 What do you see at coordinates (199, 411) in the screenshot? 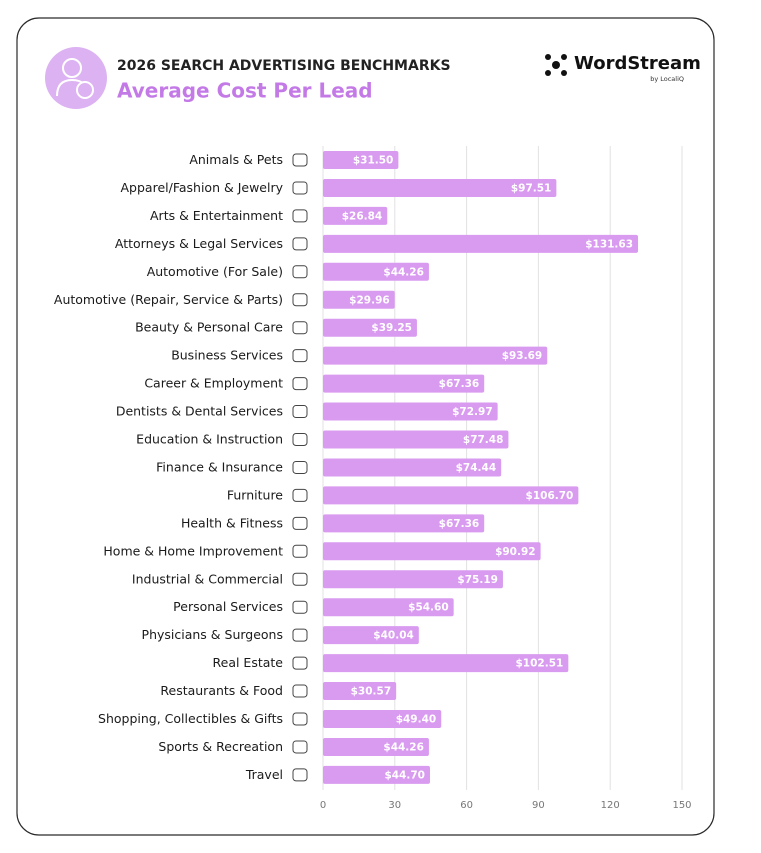
I see `category-label: Dentists & Dental Services` at bounding box center [199, 411].